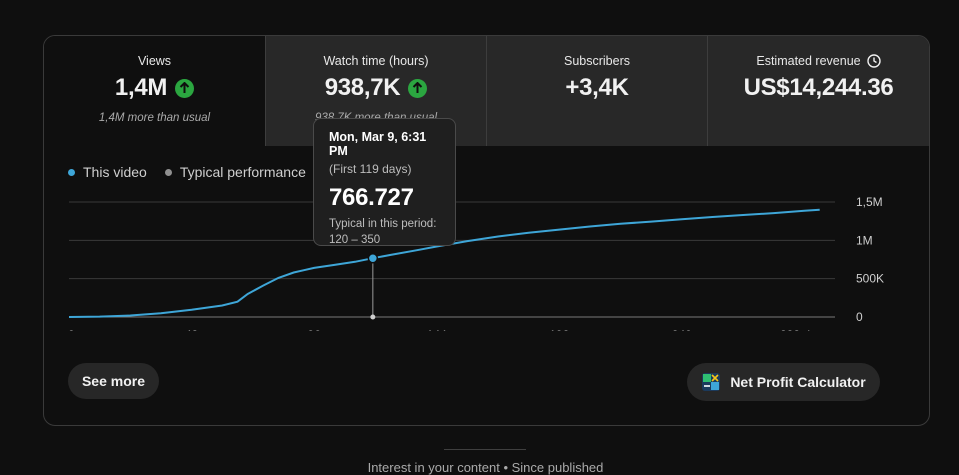 This screenshot has height=475, width=959. I want to click on tooltip-date: Mon, Mar 9, 6:31 PM, so click(378, 144).